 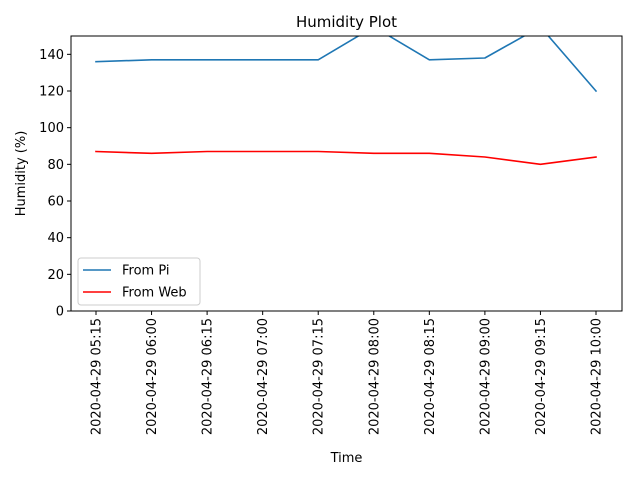 What do you see at coordinates (154, 293) in the screenshot?
I see `legend-label: From Web` at bounding box center [154, 293].